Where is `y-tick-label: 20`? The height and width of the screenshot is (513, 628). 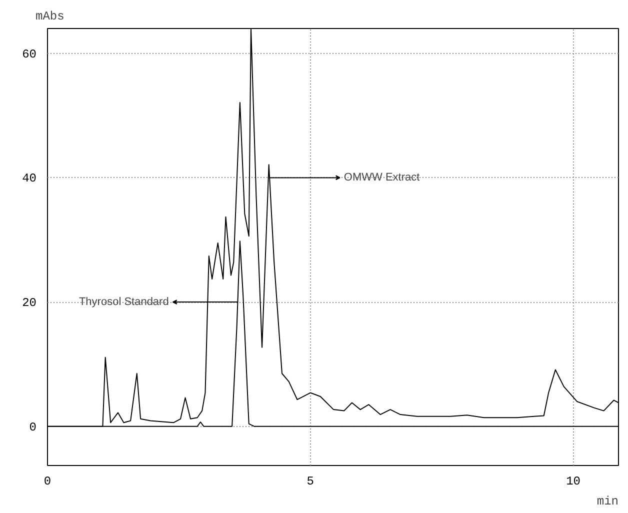
y-tick-label: 20 is located at coordinates (29, 303).